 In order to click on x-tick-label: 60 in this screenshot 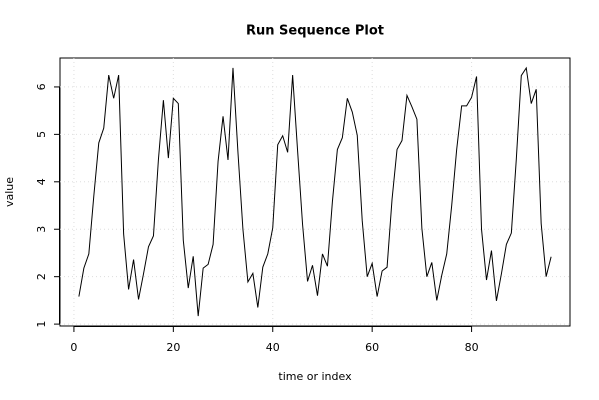, I will do `click(372, 347)`.